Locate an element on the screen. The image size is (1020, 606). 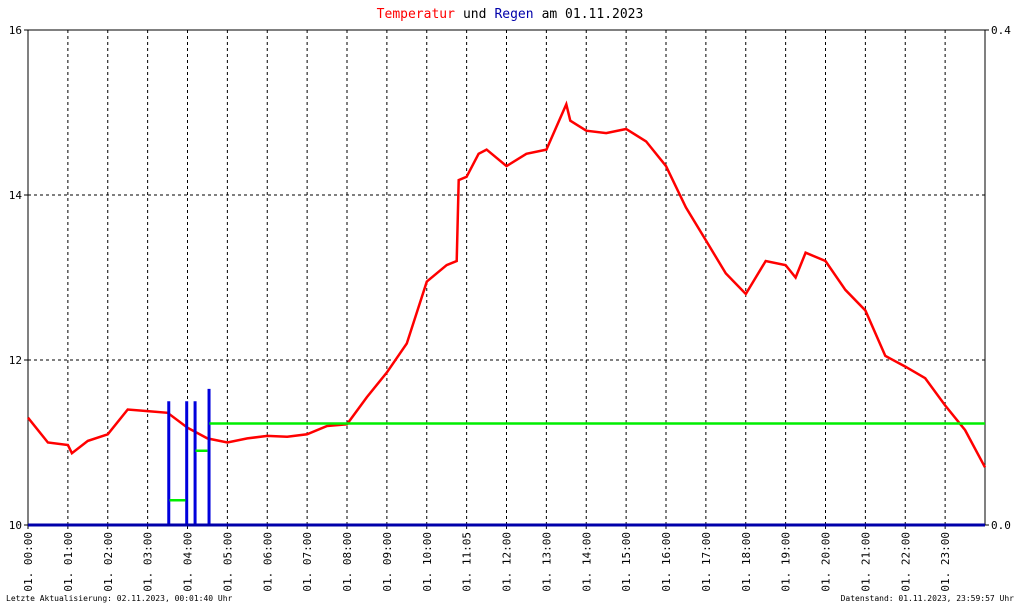
title-part: und is located at coordinates (474, 14).